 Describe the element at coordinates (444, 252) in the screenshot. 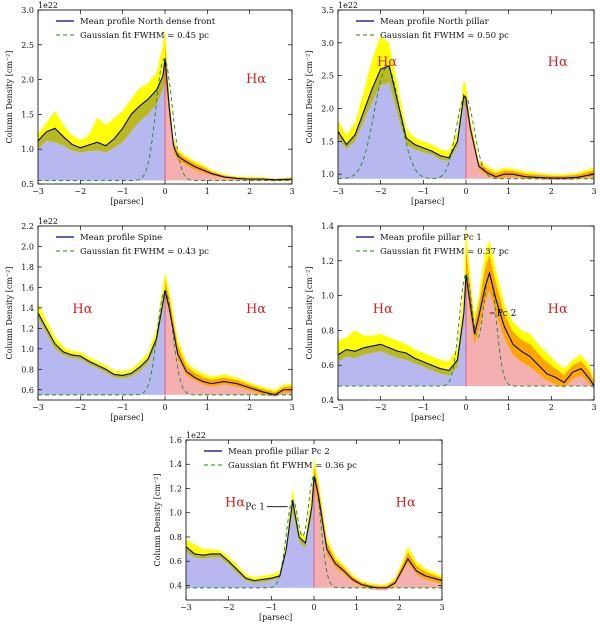

I see `legend-fit-label: Gaussian fit FWHM = 0.37 pc` at that location.